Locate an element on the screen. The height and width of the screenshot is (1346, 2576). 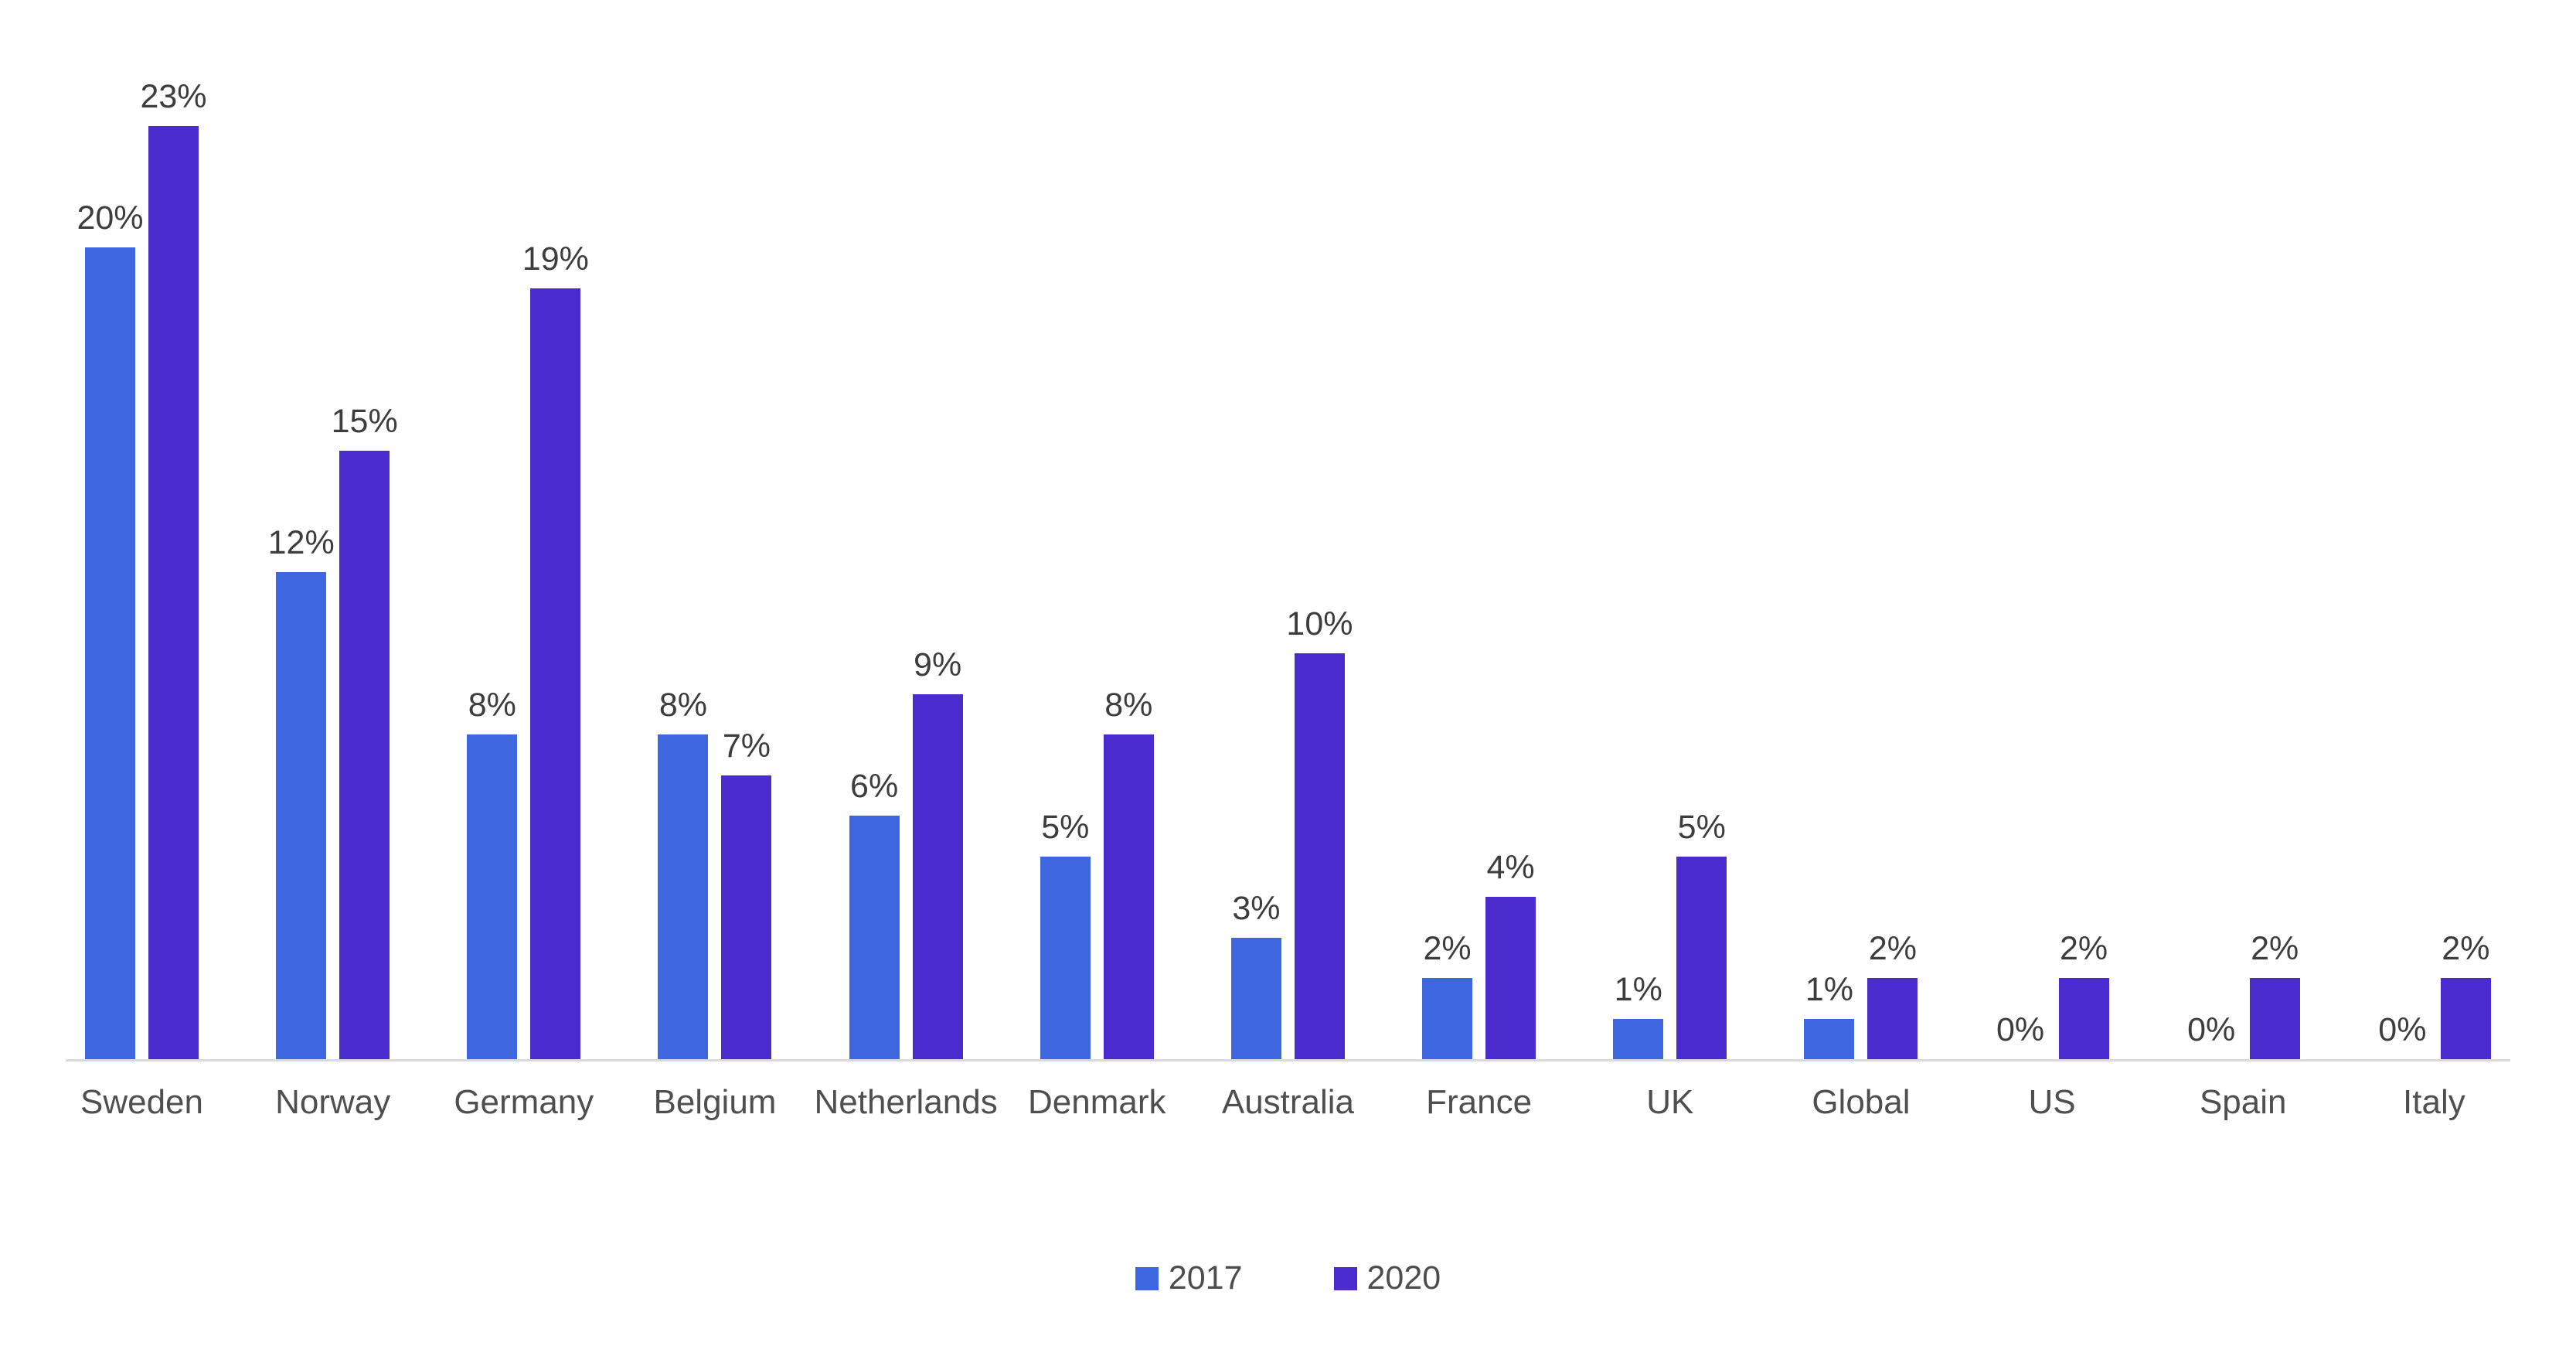
bar-column-2020: 10% is located at coordinates (1319, 834).